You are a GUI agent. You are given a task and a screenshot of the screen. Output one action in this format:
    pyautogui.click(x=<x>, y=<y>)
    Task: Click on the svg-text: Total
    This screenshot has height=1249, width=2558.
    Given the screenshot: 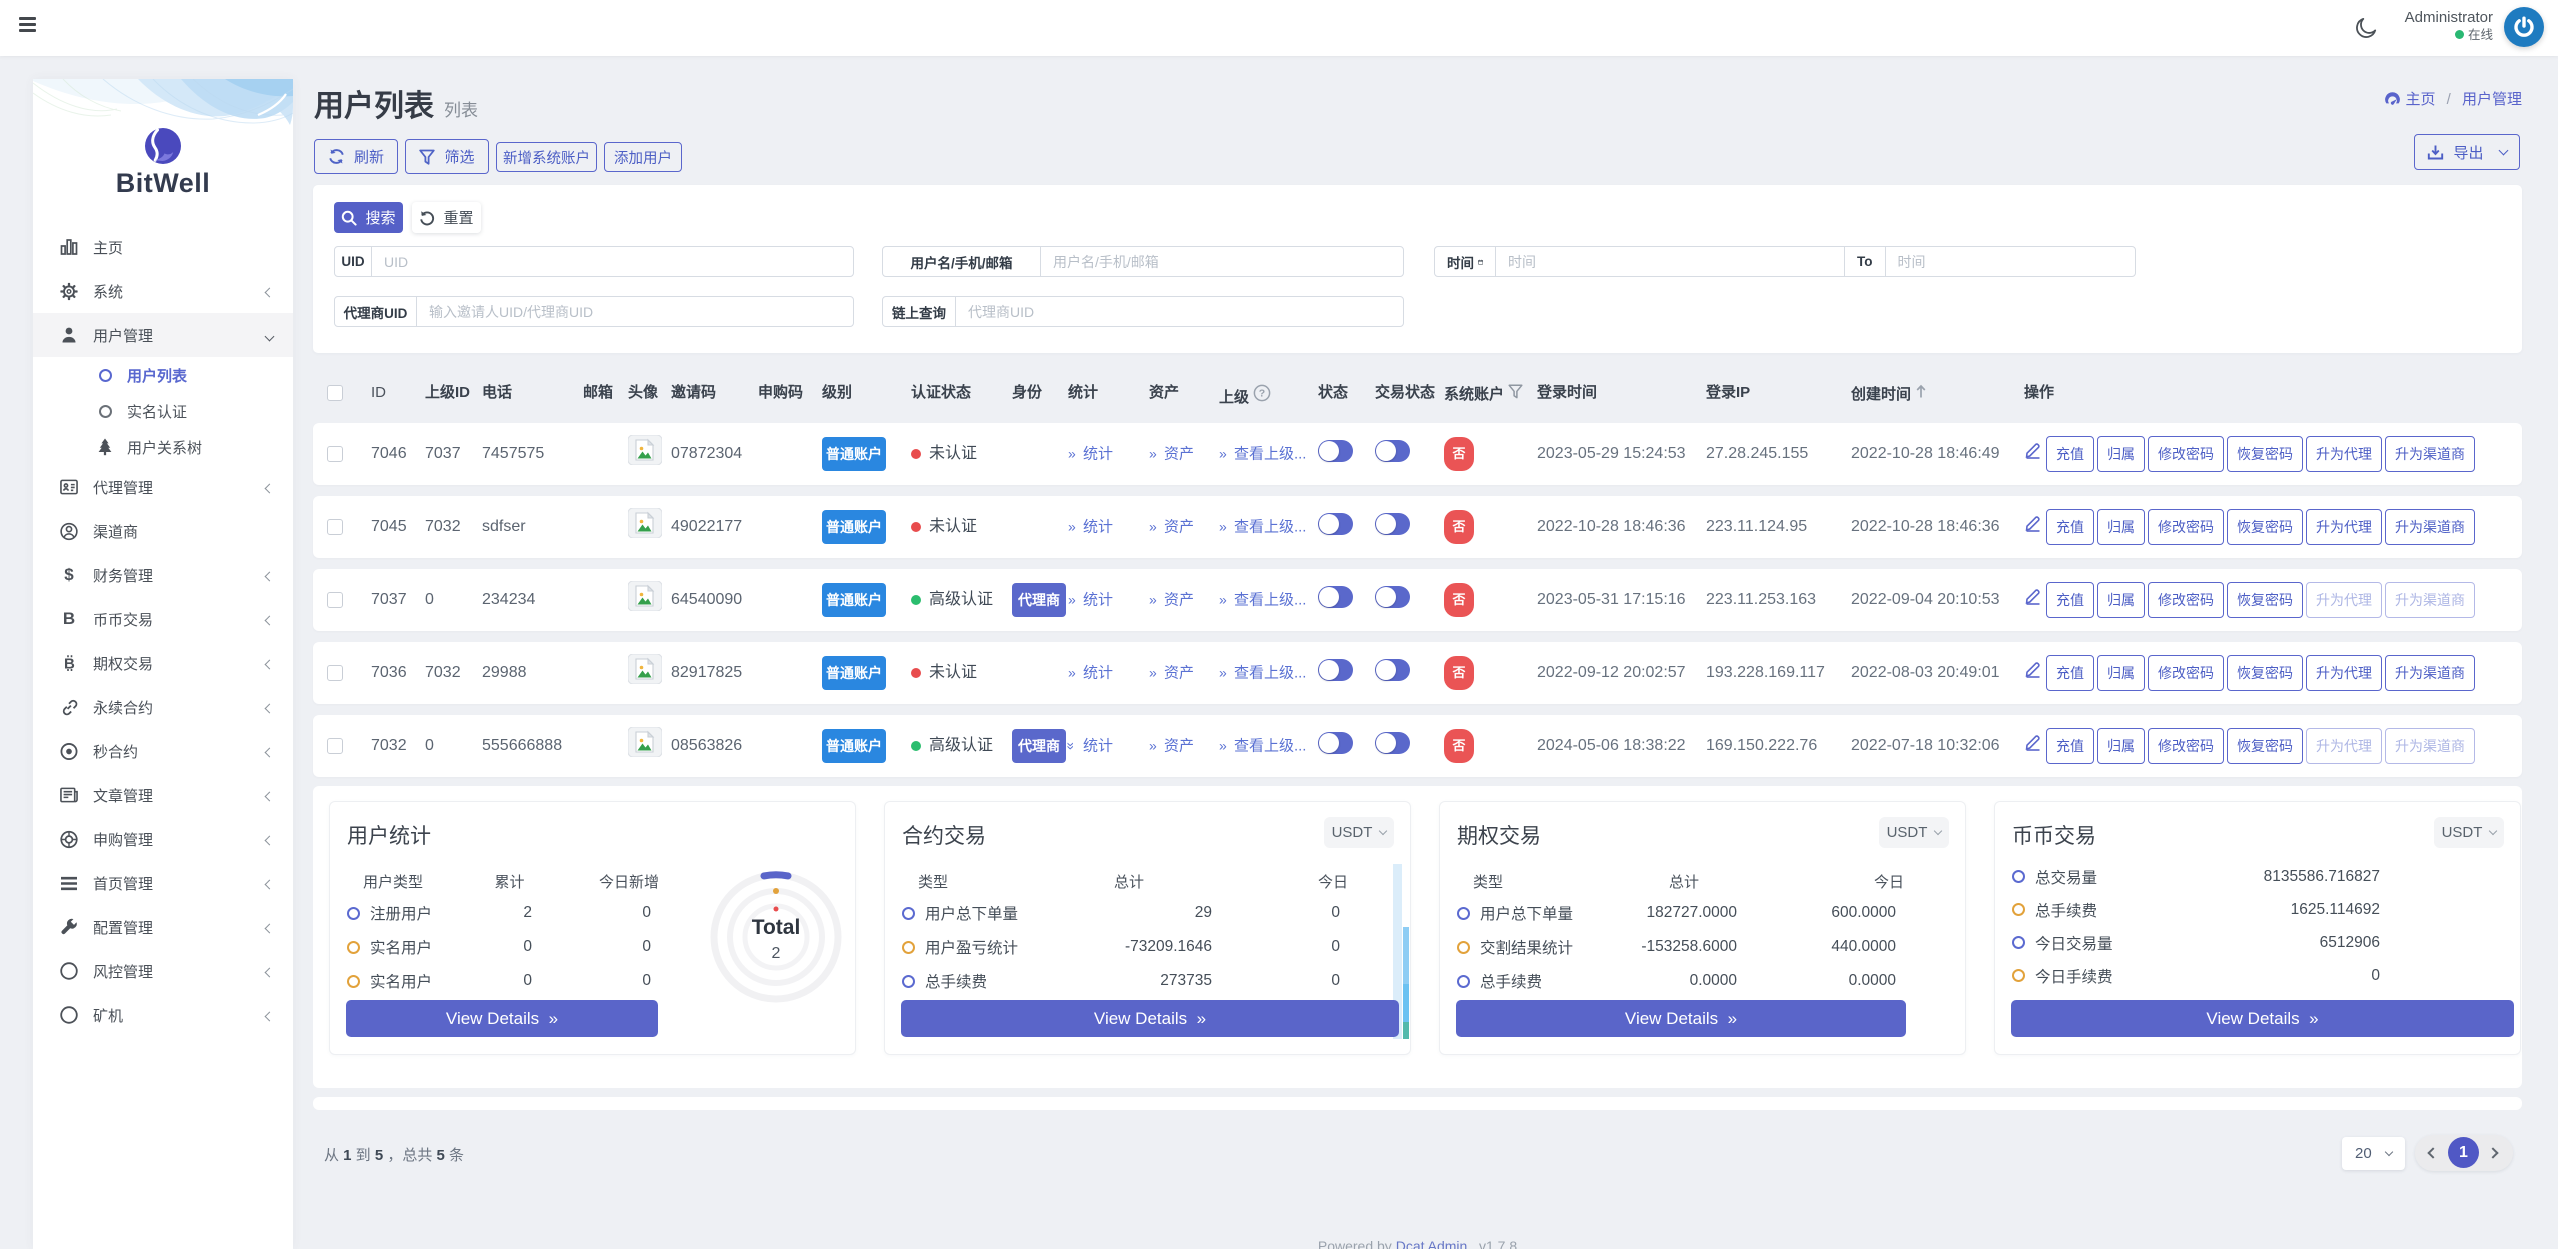 What is the action you would take?
    pyautogui.click(x=776, y=927)
    